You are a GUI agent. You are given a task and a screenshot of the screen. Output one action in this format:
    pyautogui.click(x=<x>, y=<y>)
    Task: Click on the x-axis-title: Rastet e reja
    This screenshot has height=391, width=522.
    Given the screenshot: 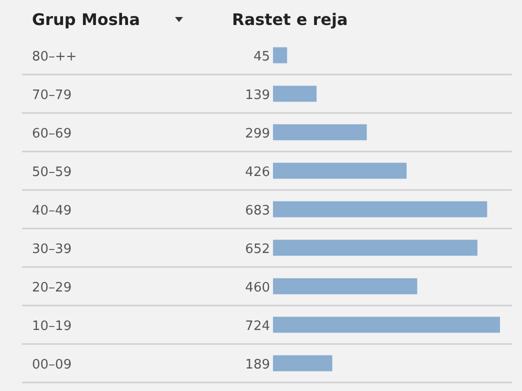 What is the action you would take?
    pyautogui.click(x=290, y=19)
    